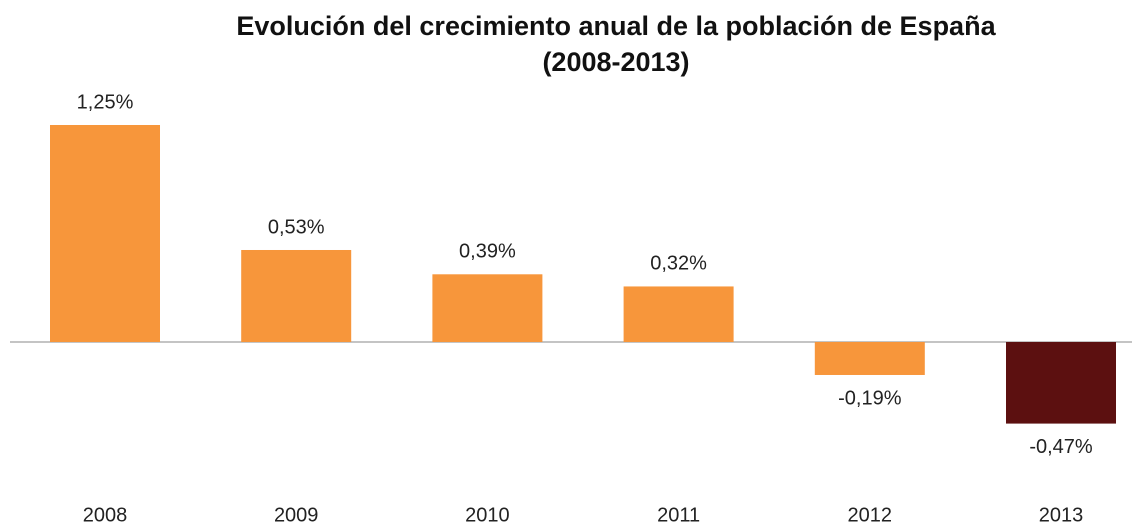 This screenshot has width=1132, height=526. What do you see at coordinates (678, 515) in the screenshot?
I see `x-tick-label: 2011` at bounding box center [678, 515].